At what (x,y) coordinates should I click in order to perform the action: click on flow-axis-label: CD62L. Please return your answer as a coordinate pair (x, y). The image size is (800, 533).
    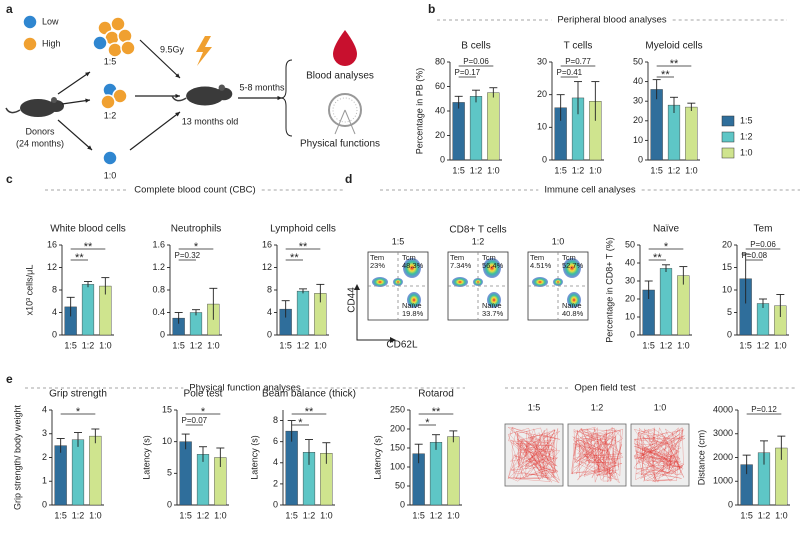
    Looking at the image, I should click on (402, 345).